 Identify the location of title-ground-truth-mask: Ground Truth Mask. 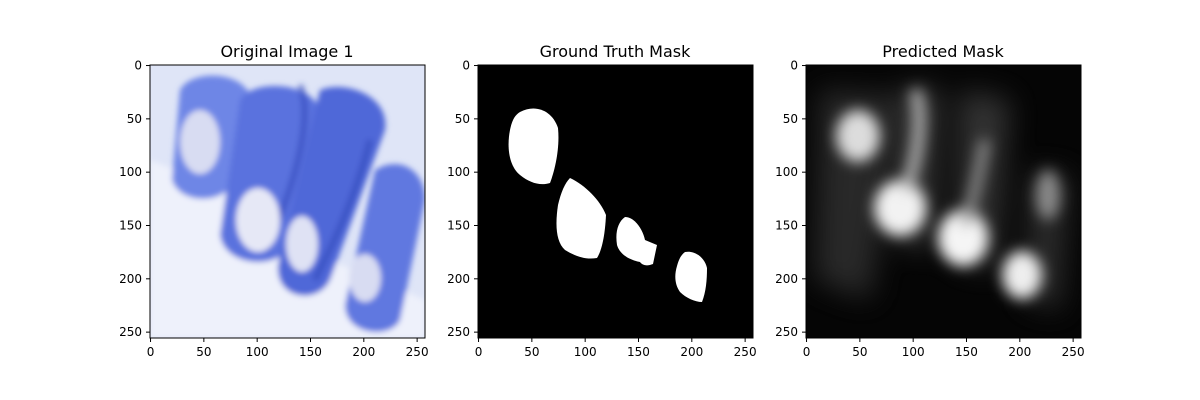
(616, 51).